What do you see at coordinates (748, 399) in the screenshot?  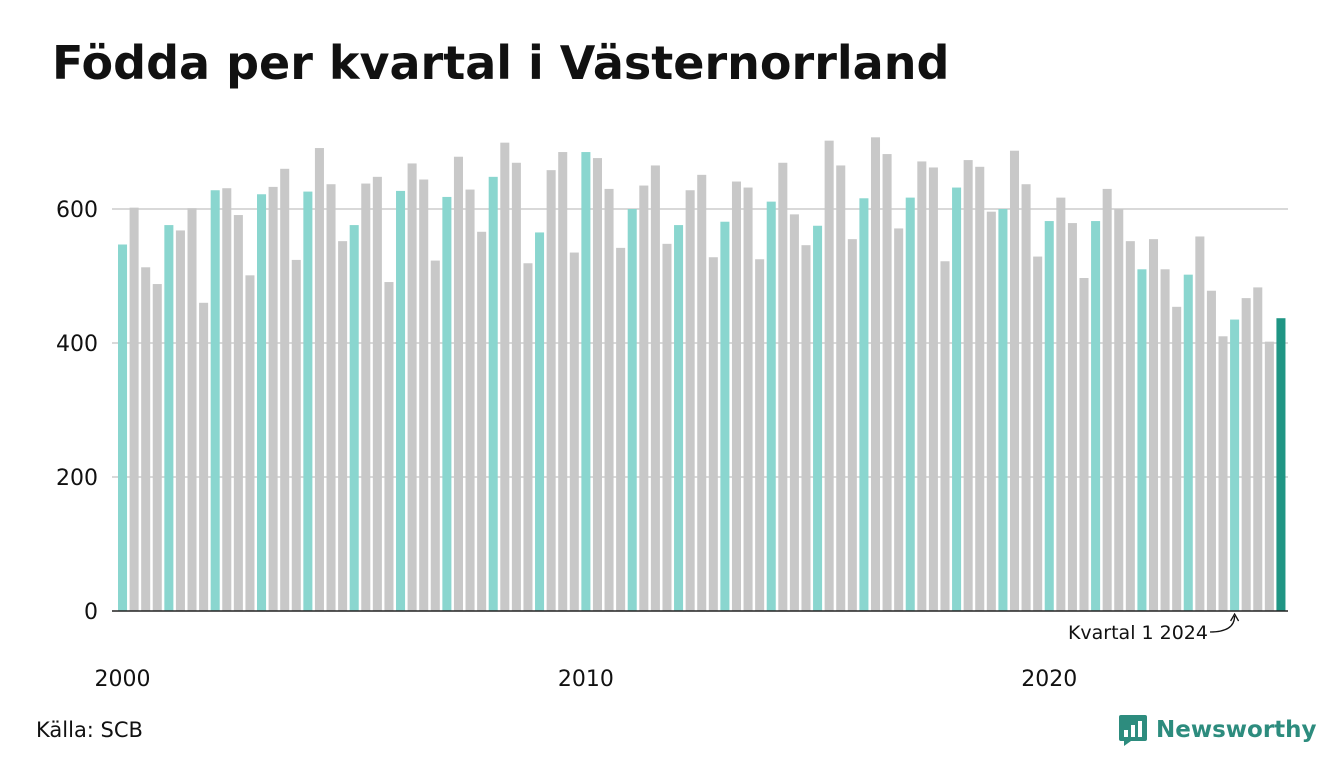 I see `bar-2013-q3` at bounding box center [748, 399].